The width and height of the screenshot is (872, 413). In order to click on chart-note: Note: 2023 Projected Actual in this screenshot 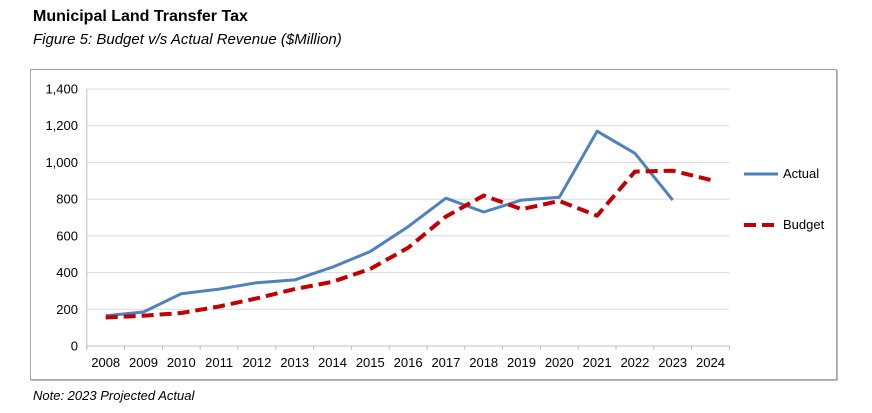, I will do `click(114, 395)`.